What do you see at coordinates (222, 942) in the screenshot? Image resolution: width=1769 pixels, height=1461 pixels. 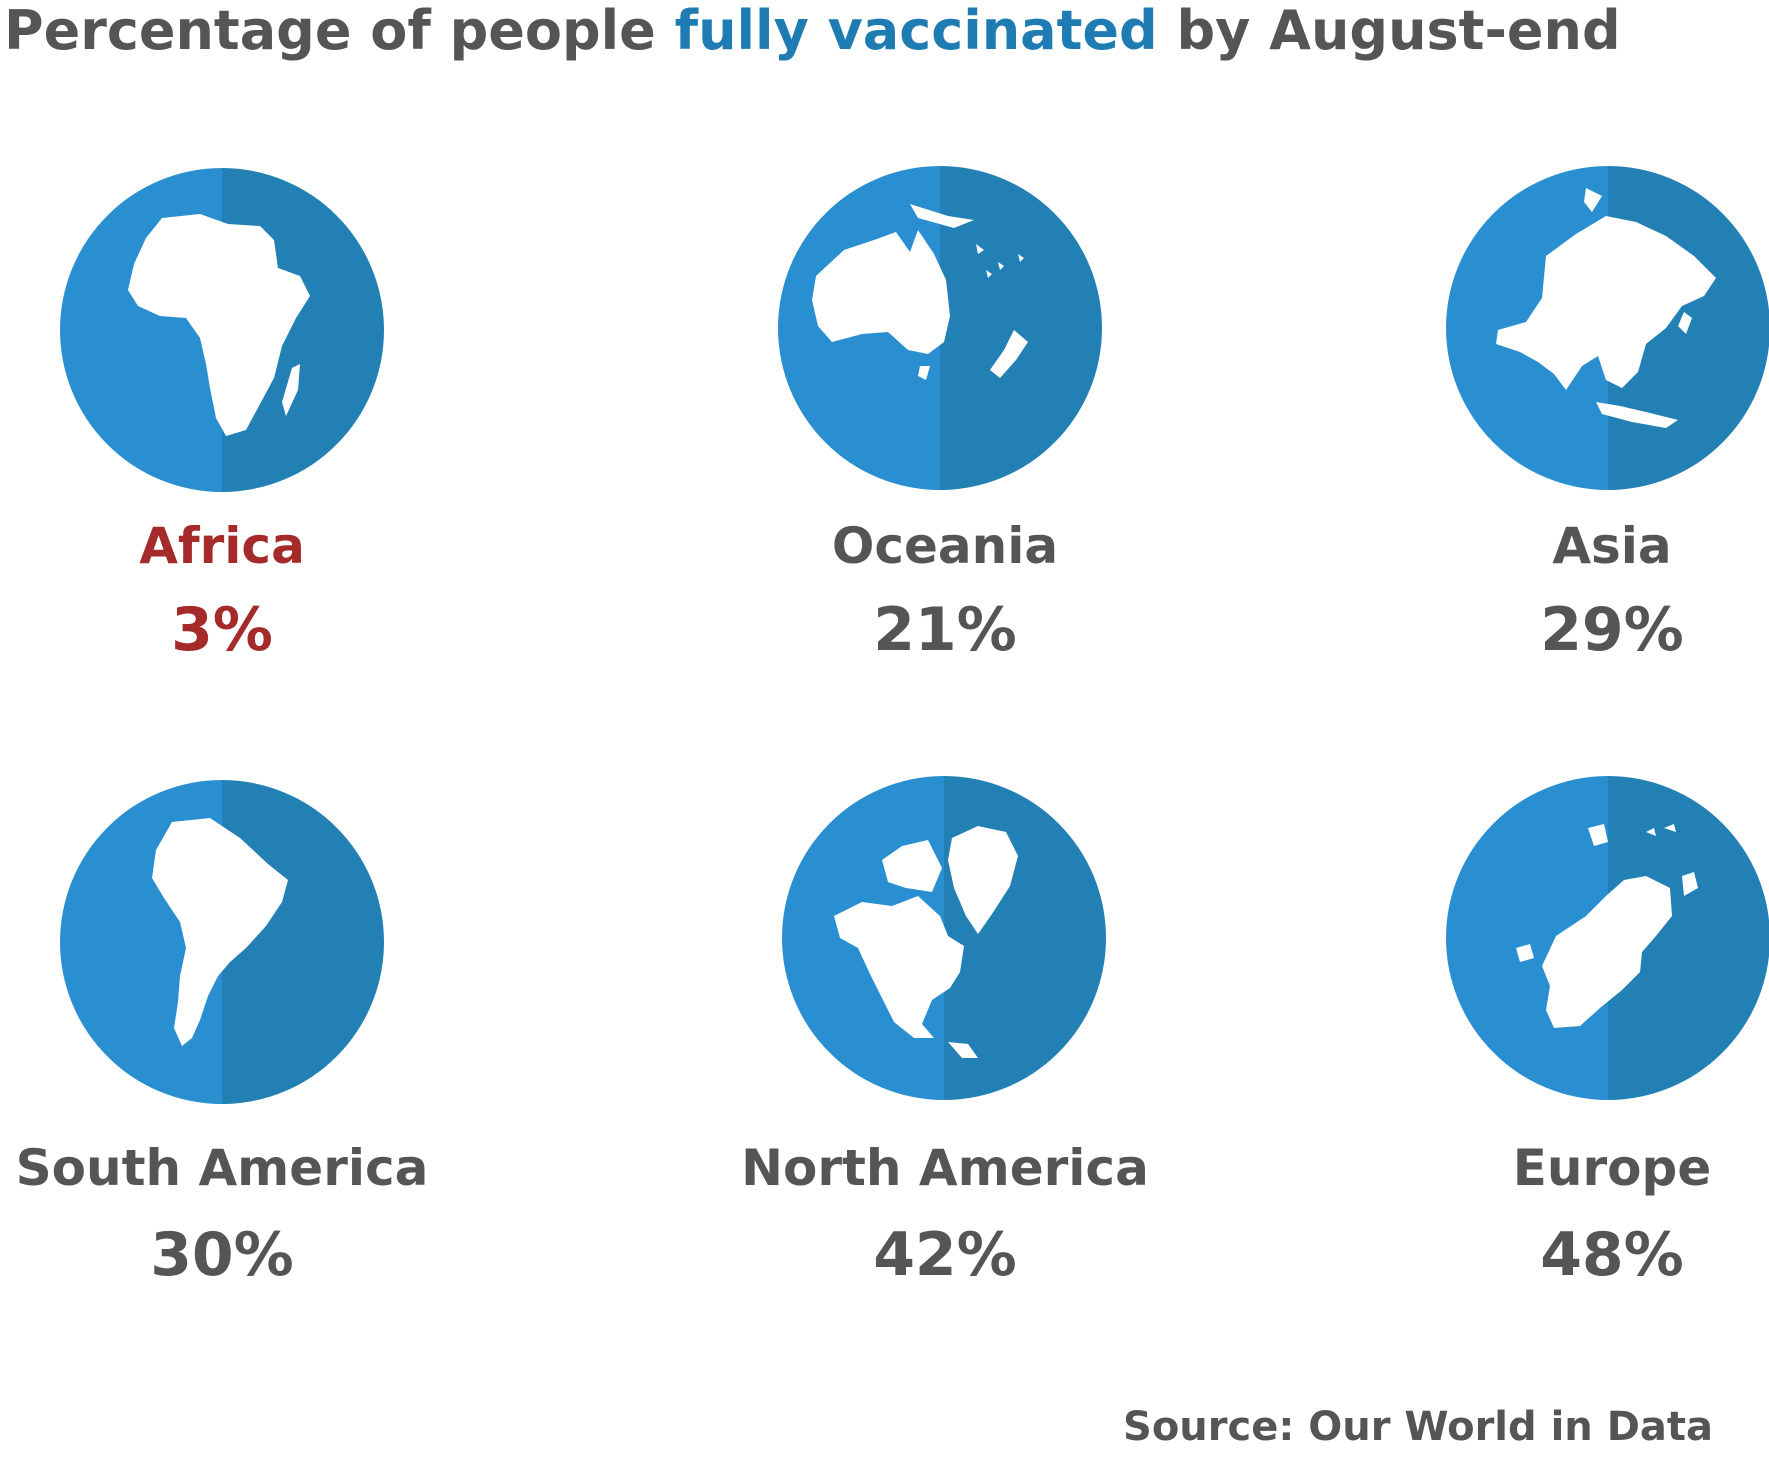 I see `south-america-globe-icon` at bounding box center [222, 942].